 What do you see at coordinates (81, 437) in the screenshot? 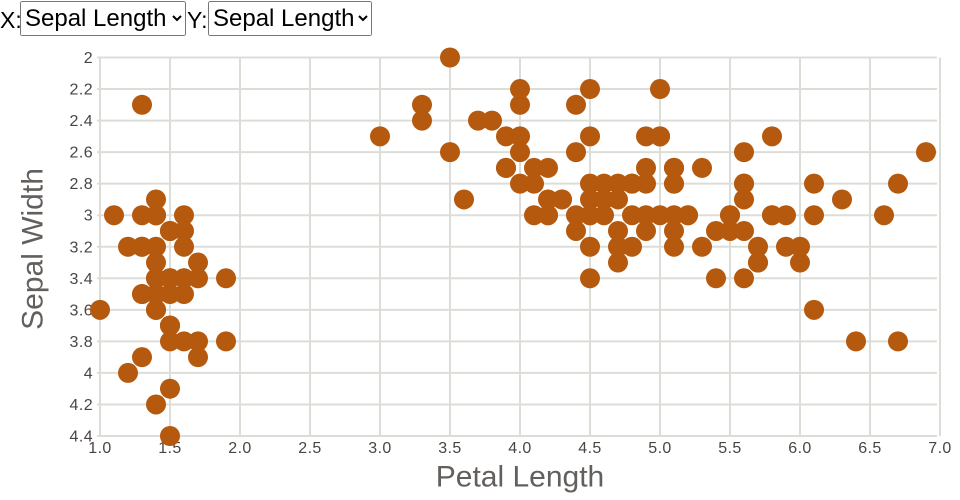
I see `svg-text: 4.4` at bounding box center [81, 437].